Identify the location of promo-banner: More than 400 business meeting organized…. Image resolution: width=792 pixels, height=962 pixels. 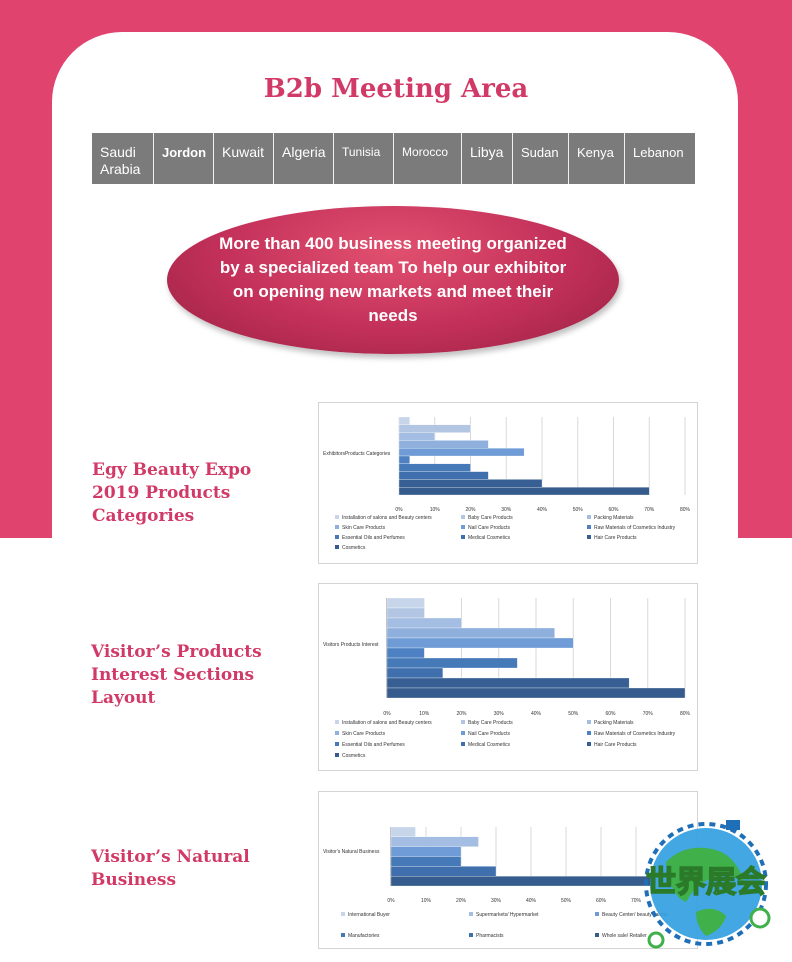
(393, 280).